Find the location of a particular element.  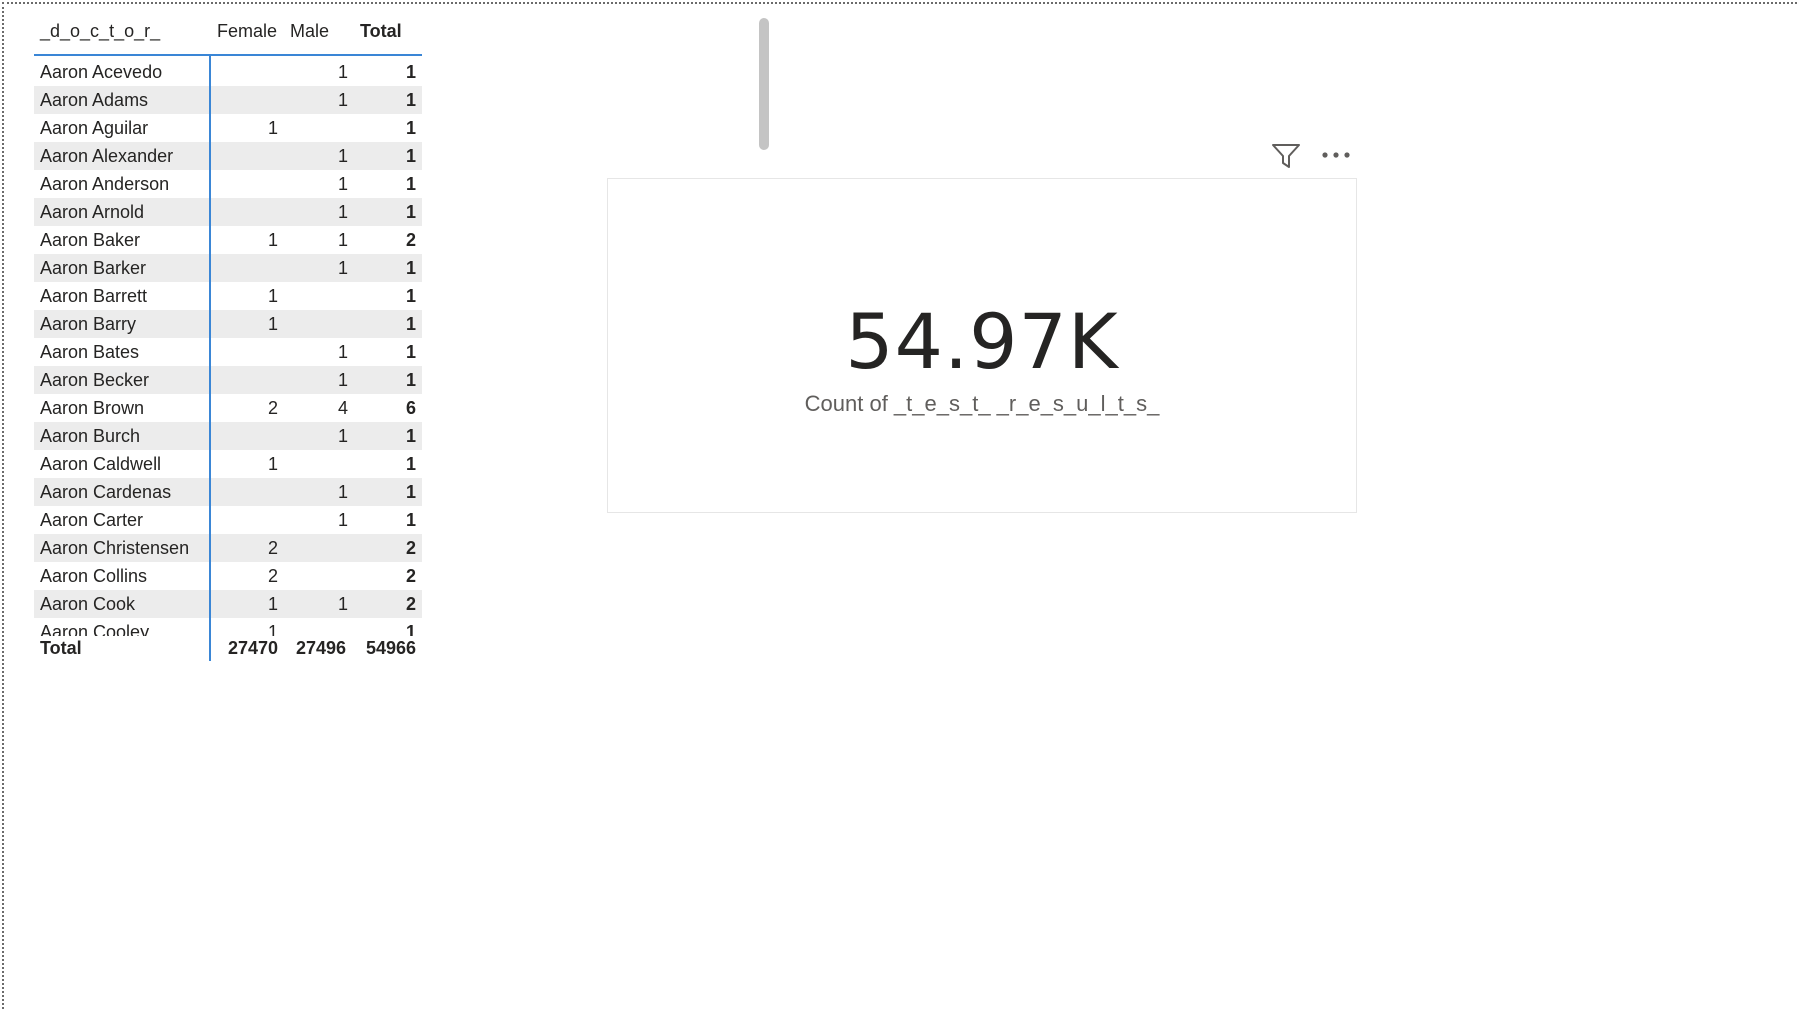

table-row: Aaron Barry 1 1 is located at coordinates (228, 324).